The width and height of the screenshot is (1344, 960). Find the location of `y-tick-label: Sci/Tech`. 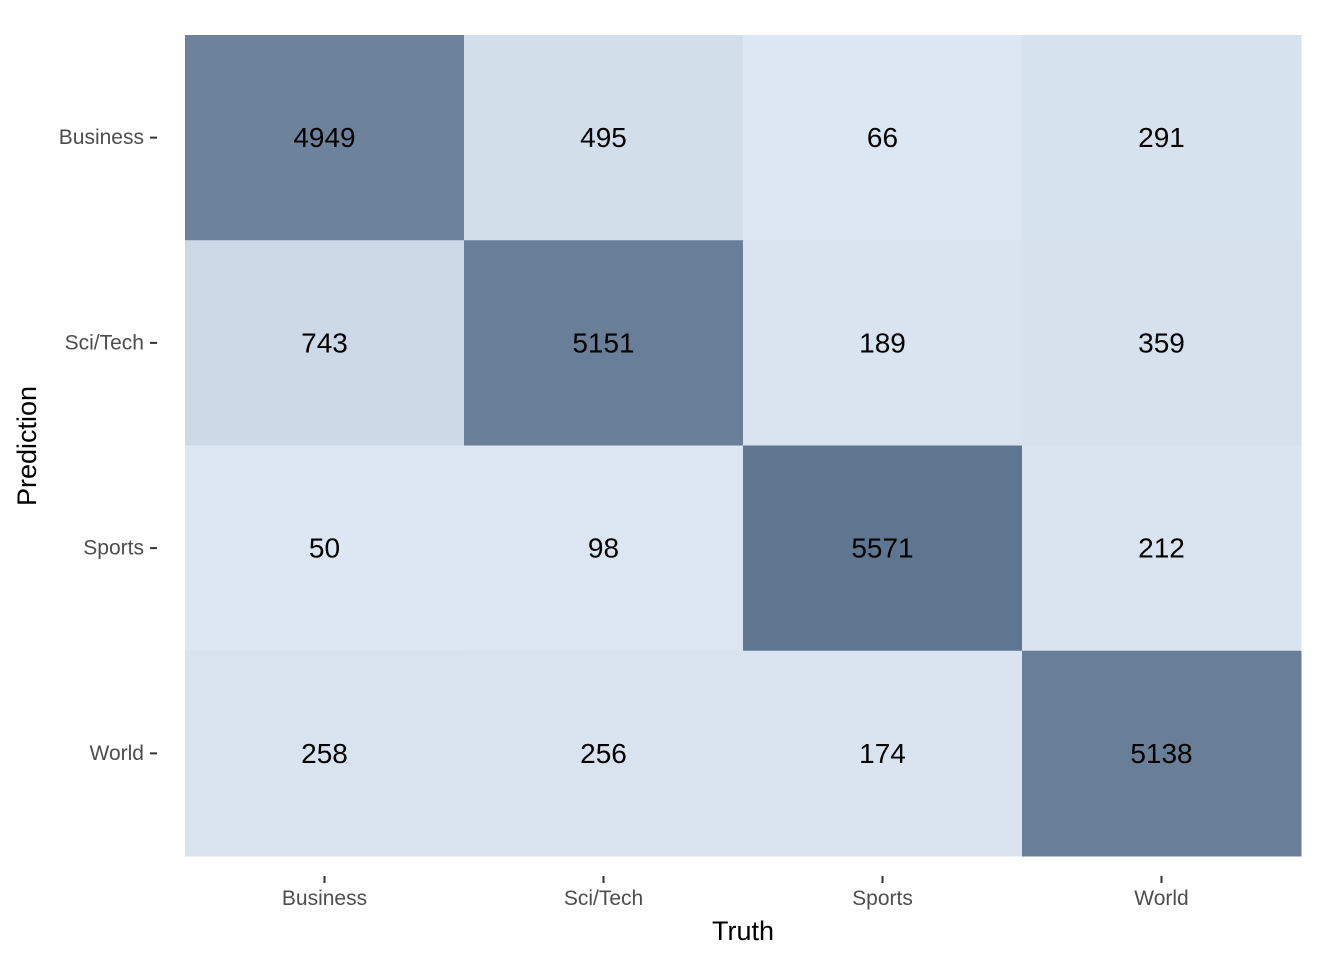

y-tick-label: Sci/Tech is located at coordinates (104, 342).